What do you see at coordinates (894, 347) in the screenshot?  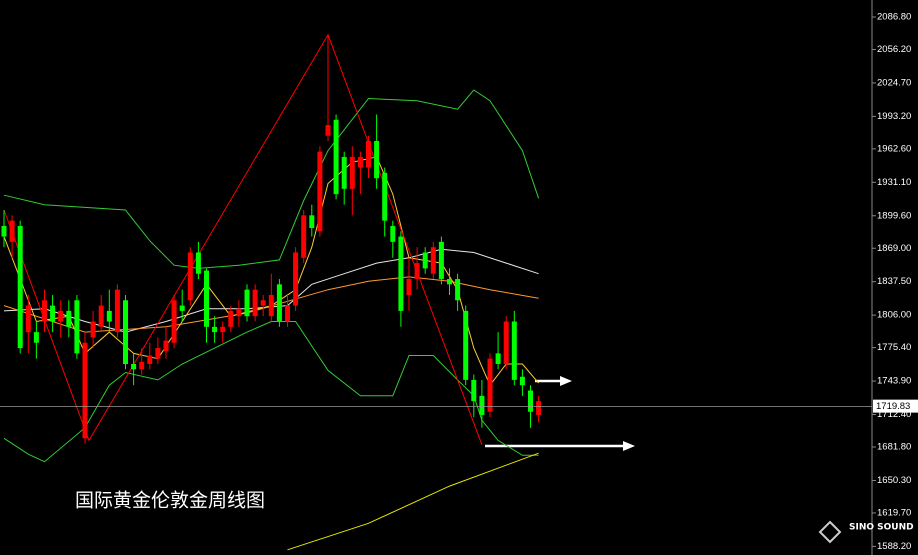 I see `y-tick-label: 1775.40` at bounding box center [894, 347].